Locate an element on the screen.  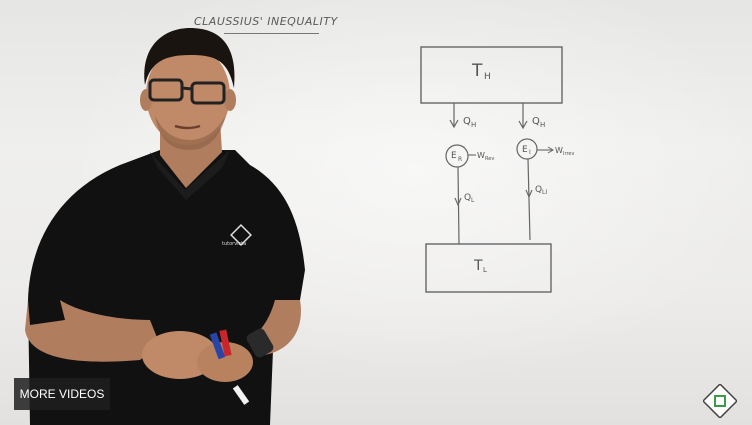
right-qh-label: Q is located at coordinates (536, 121).